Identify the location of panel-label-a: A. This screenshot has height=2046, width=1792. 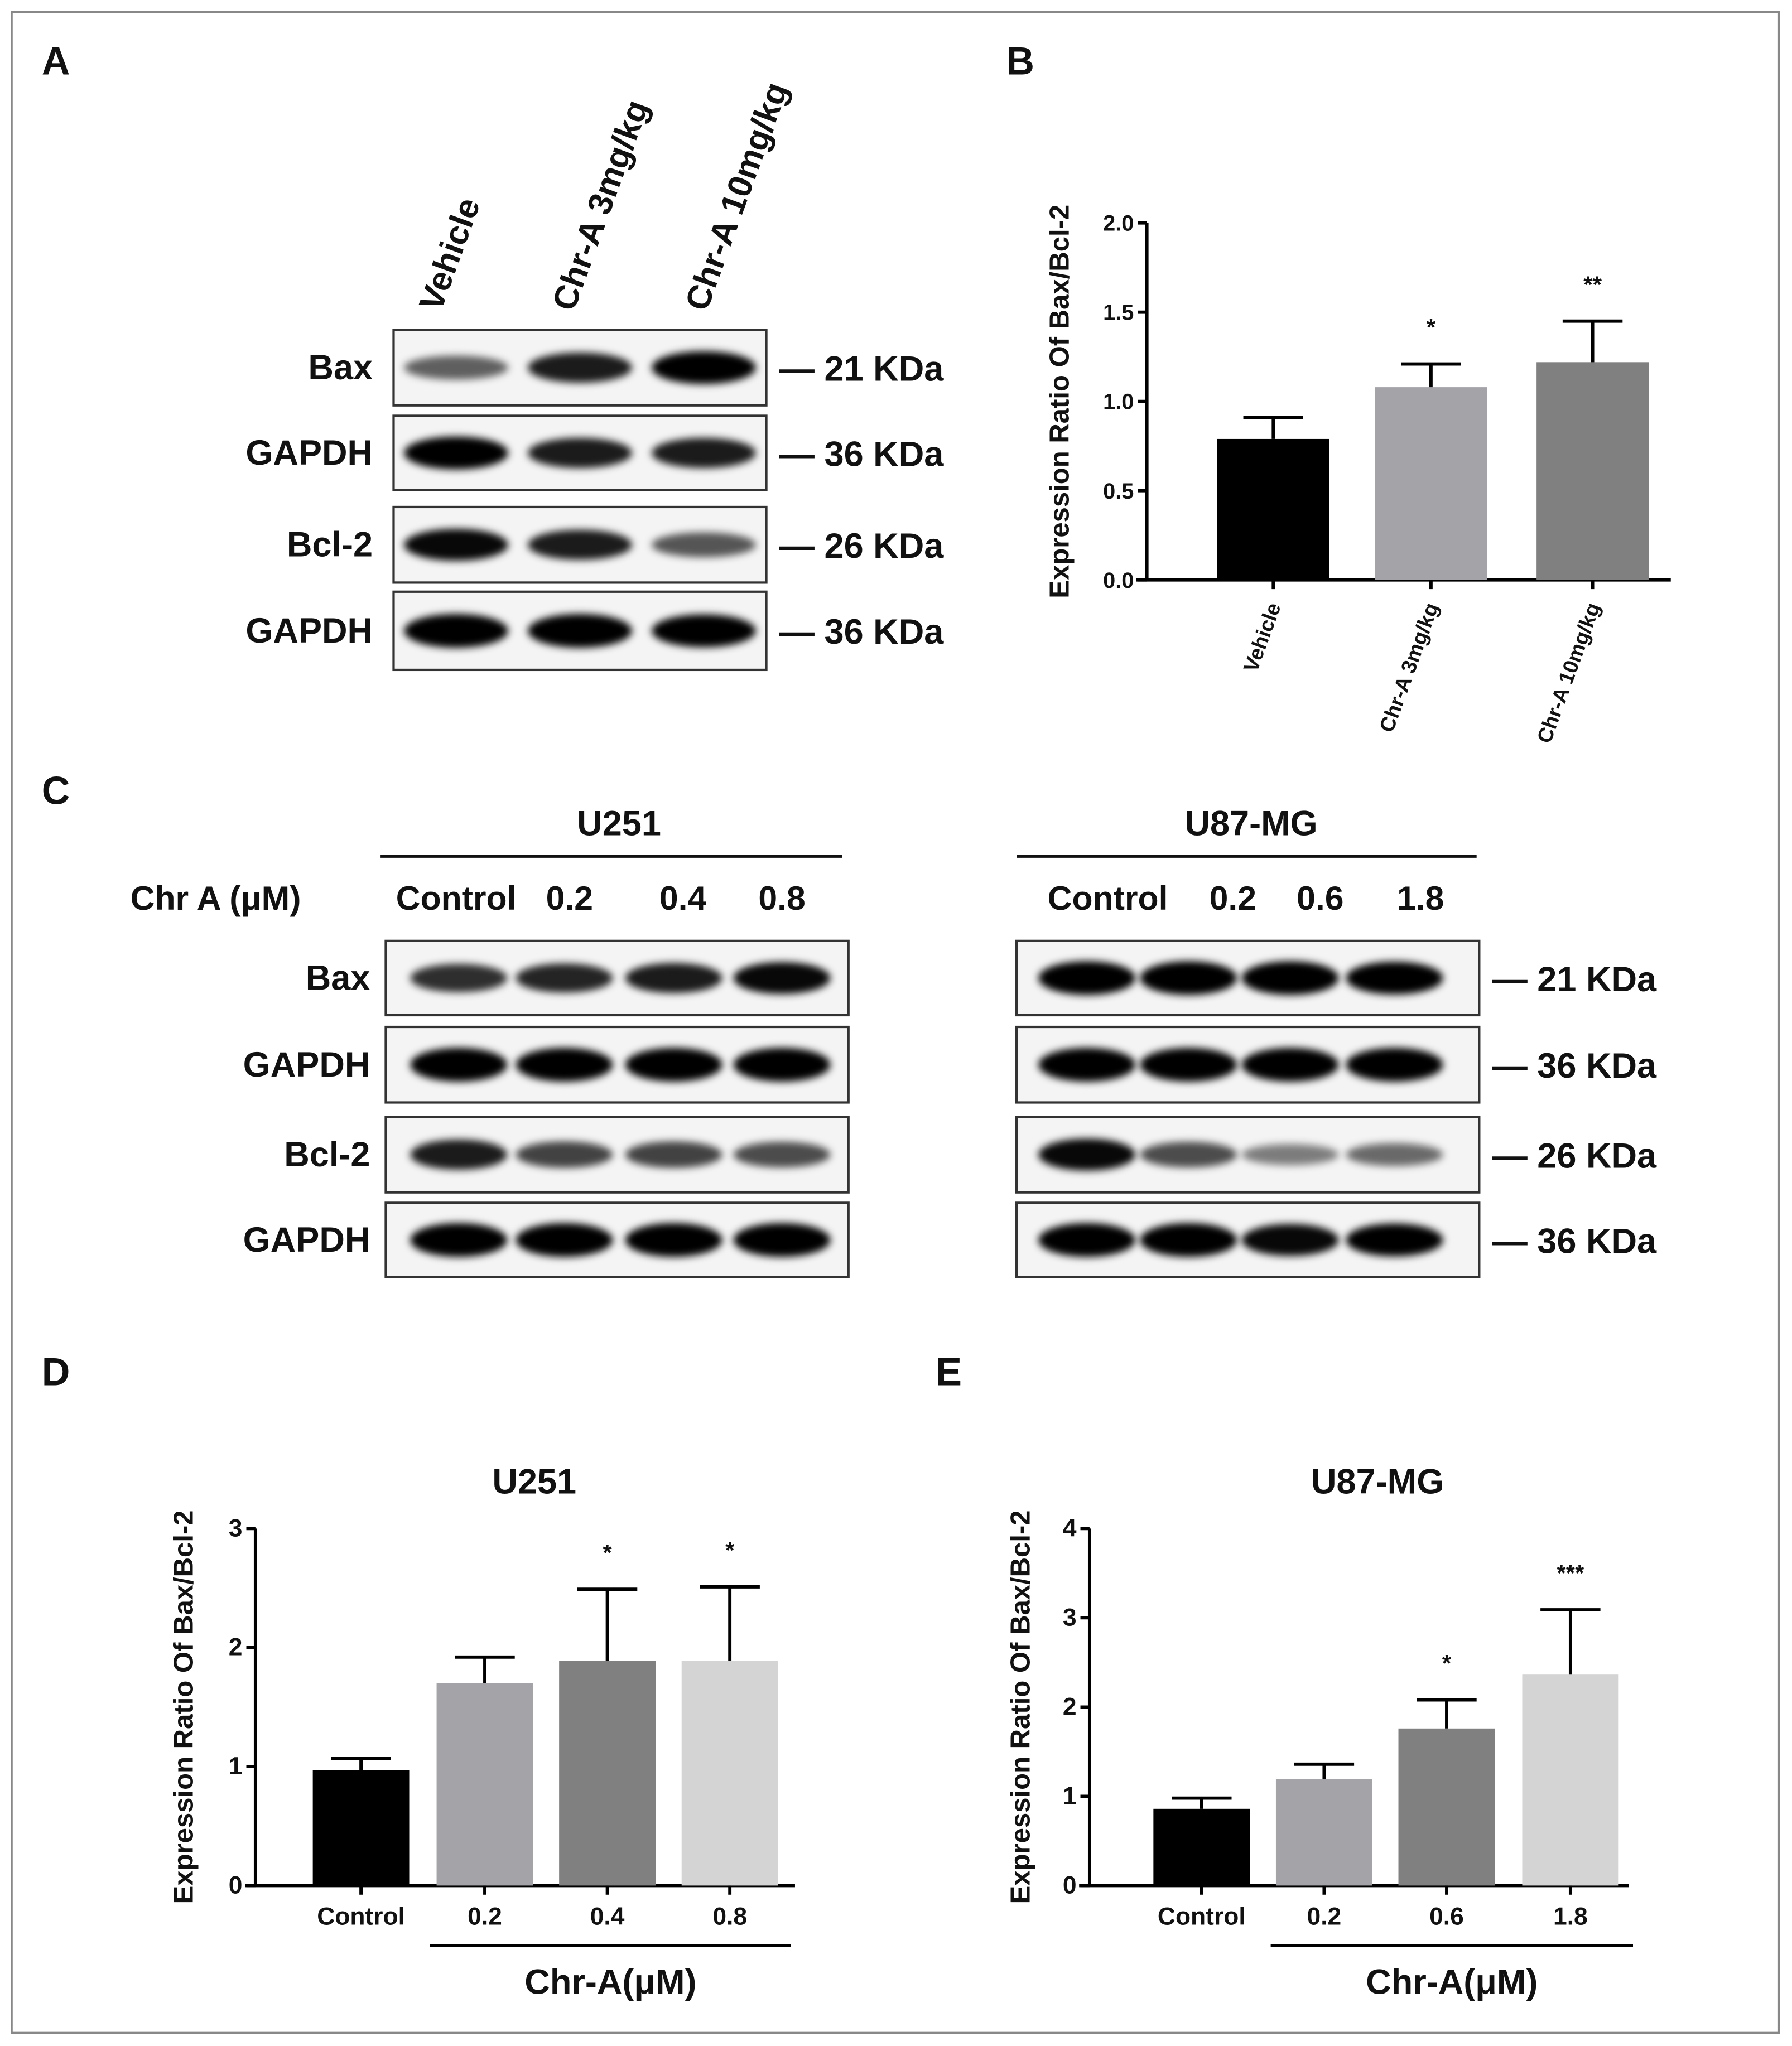
(56, 61).